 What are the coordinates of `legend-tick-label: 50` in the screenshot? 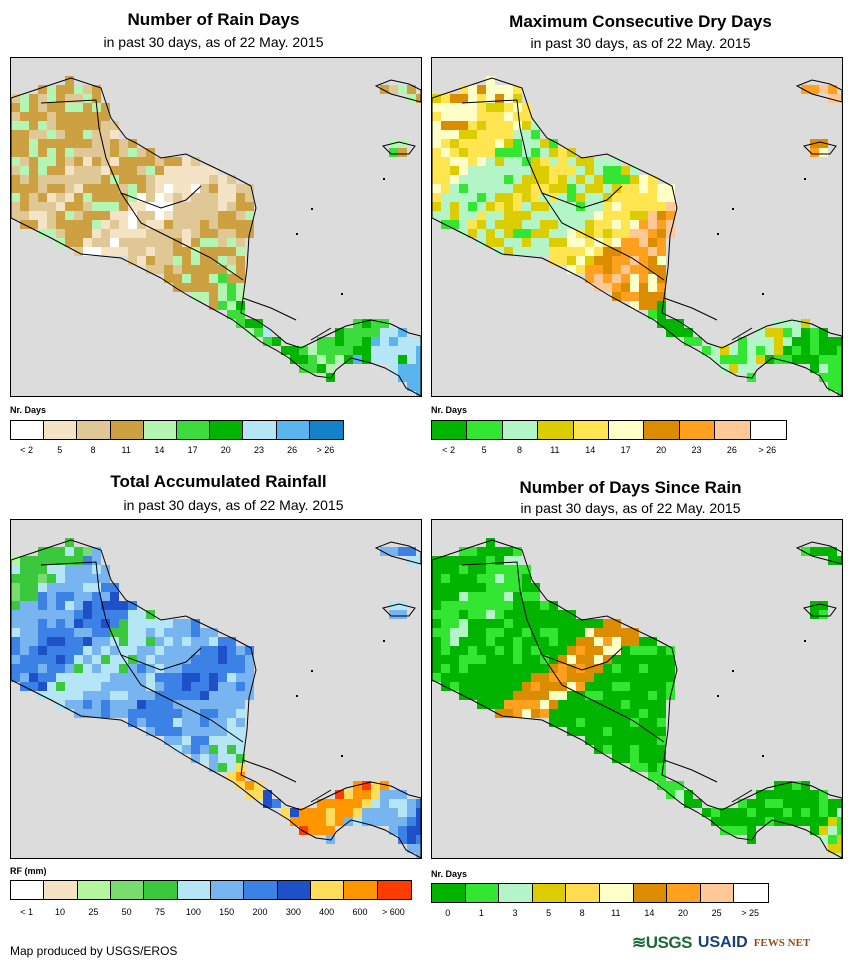 It's located at (126, 912).